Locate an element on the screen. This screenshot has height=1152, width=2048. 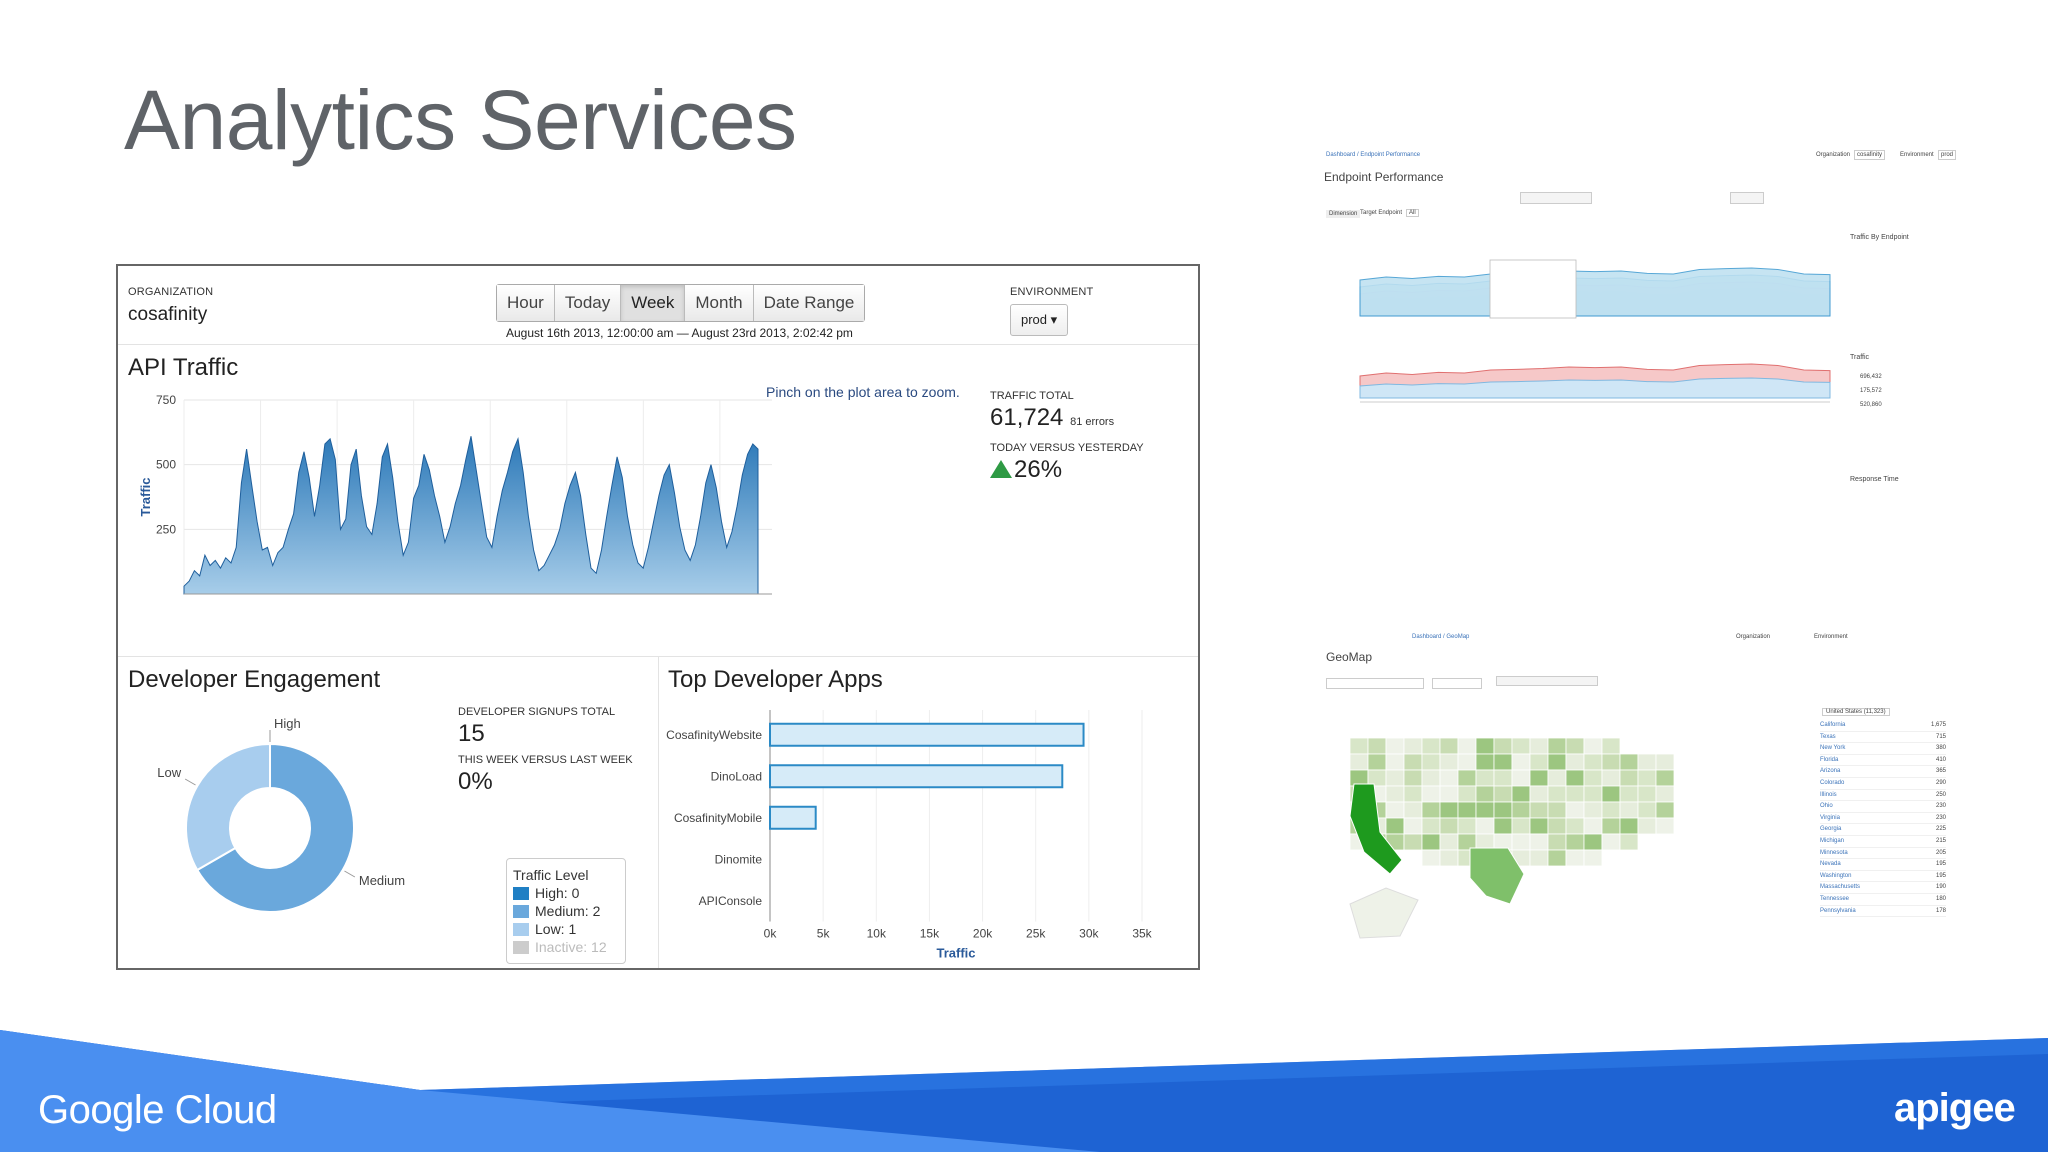
state-row: Colorado 290 is located at coordinates (1883, 784).